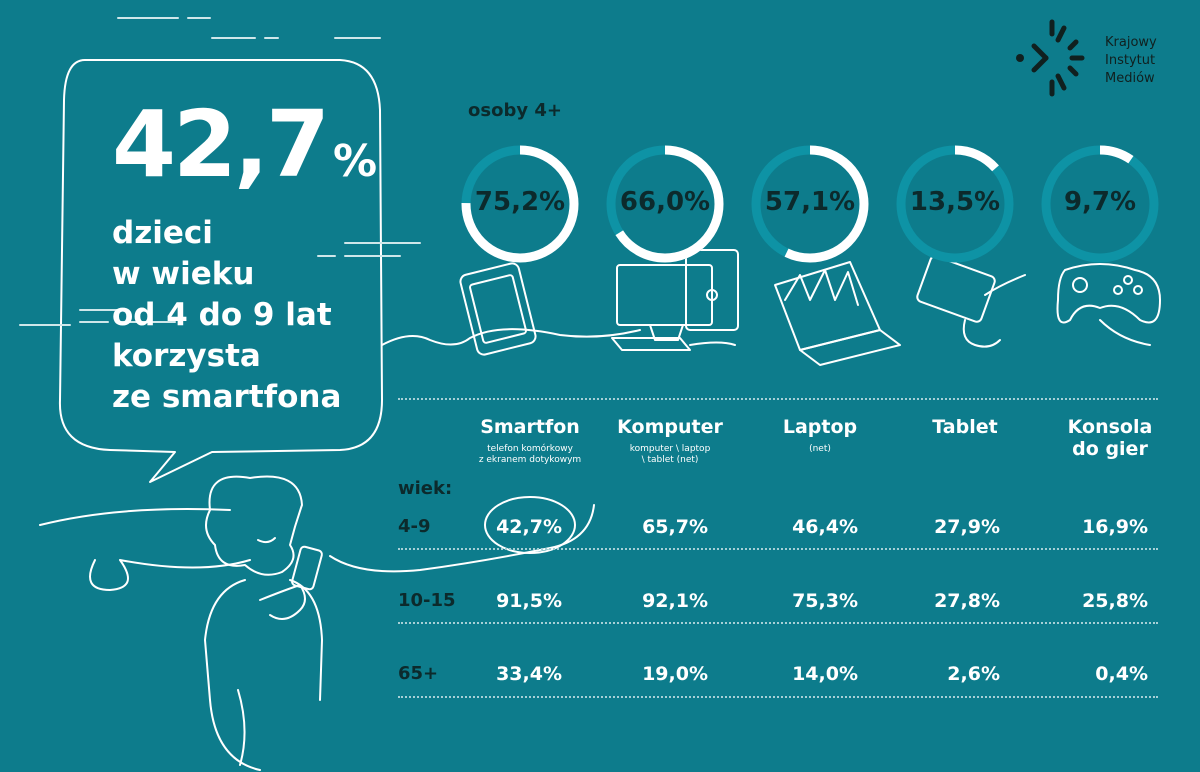 The height and width of the screenshot is (772, 1200). What do you see at coordinates (825, 601) in the screenshot?
I see `table-cell: 75,3%` at bounding box center [825, 601].